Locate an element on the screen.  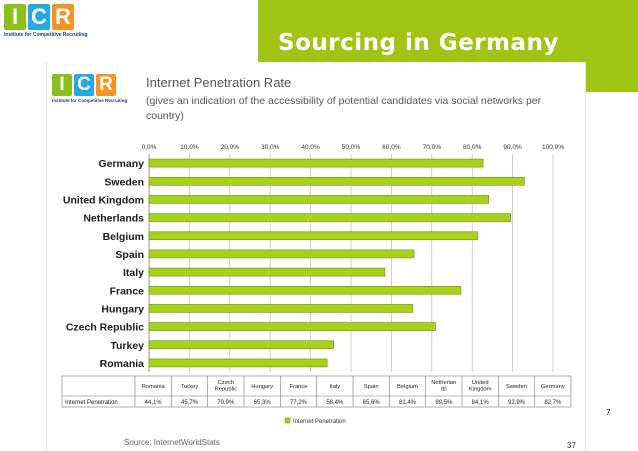
table-cell: 65,6% is located at coordinates (372, 403).